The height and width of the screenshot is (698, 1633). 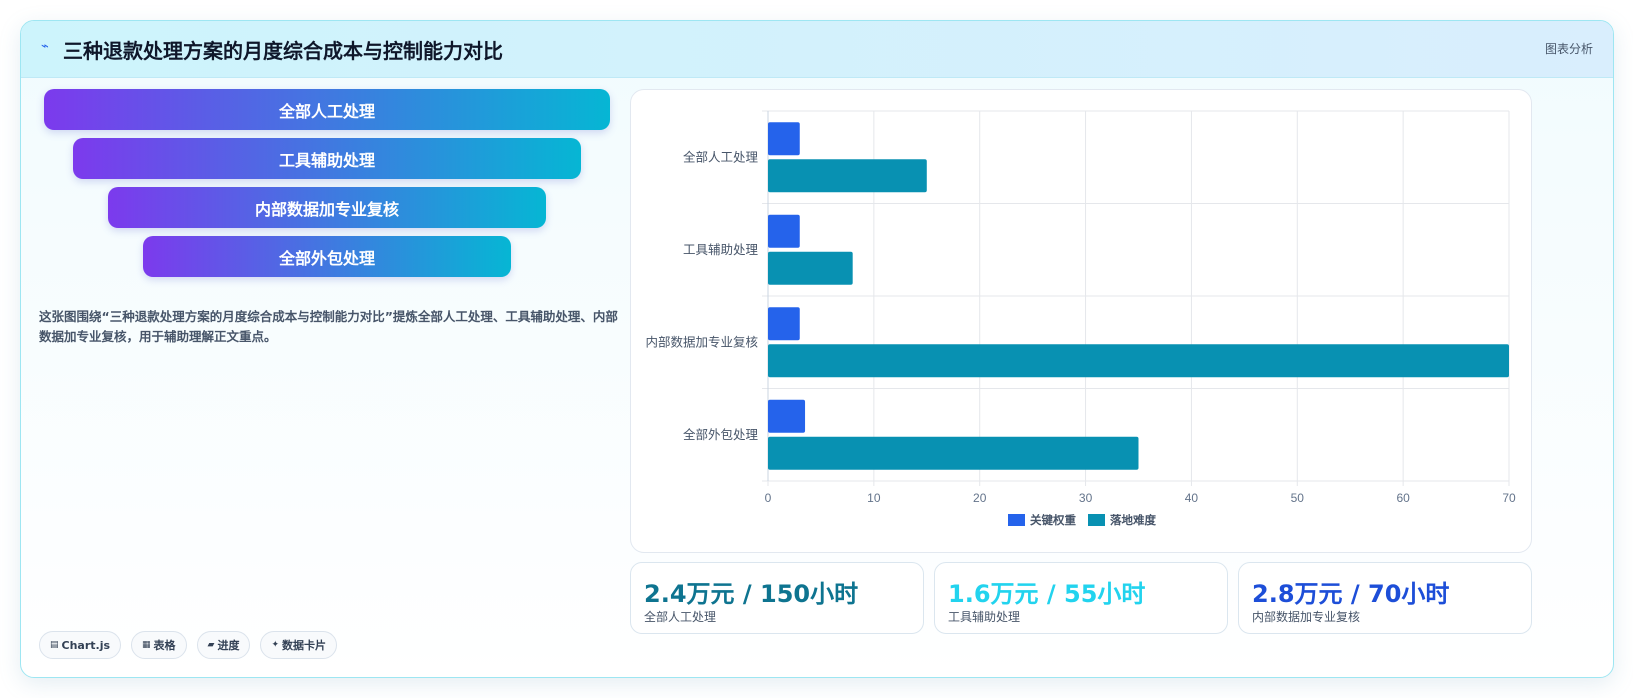 I want to click on kpi-label: 内部数据加专业复核, so click(x=1306, y=617).